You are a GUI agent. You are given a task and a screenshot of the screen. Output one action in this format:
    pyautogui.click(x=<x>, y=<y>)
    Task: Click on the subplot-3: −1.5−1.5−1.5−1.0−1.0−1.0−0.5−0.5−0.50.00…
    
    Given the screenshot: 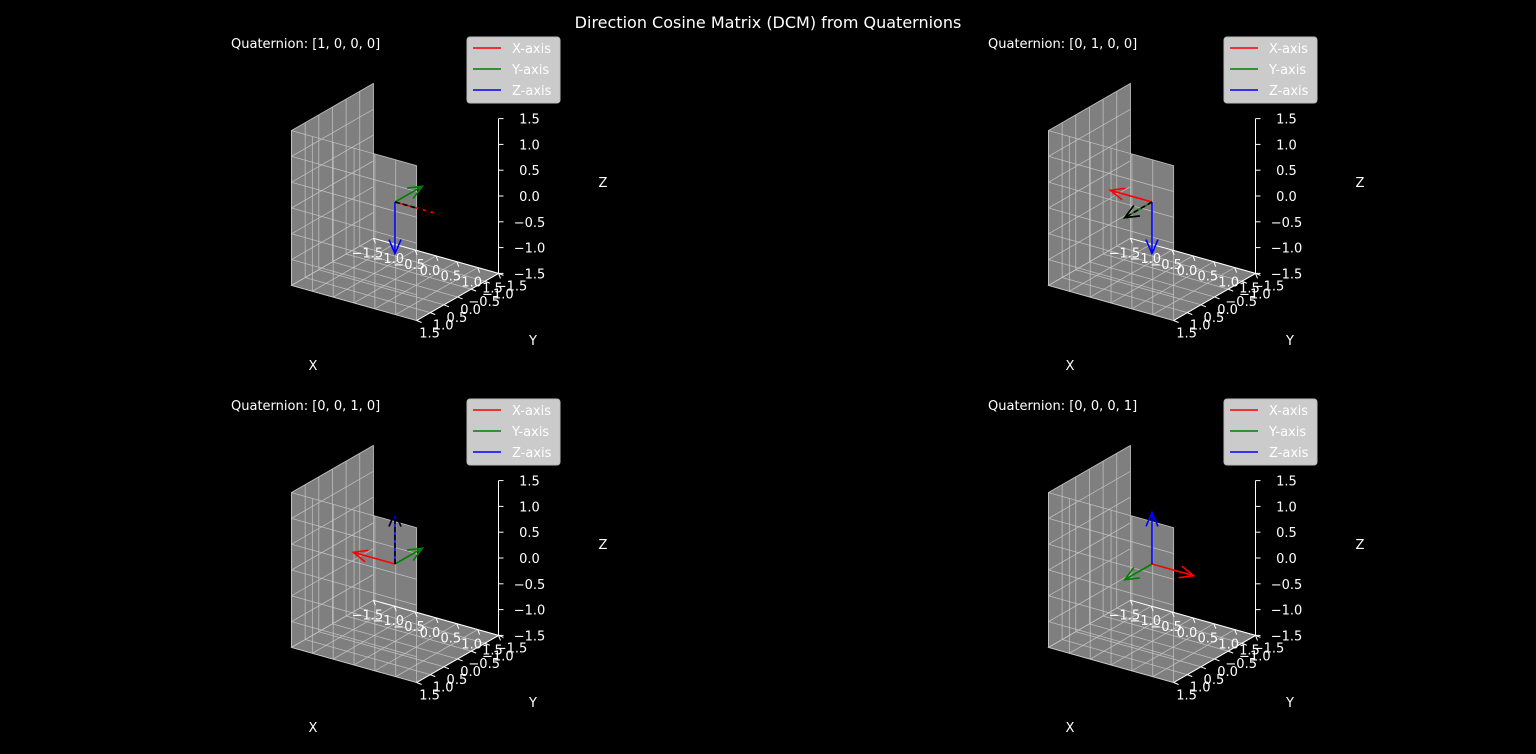 What is the action you would take?
    pyautogui.click(x=419, y=567)
    